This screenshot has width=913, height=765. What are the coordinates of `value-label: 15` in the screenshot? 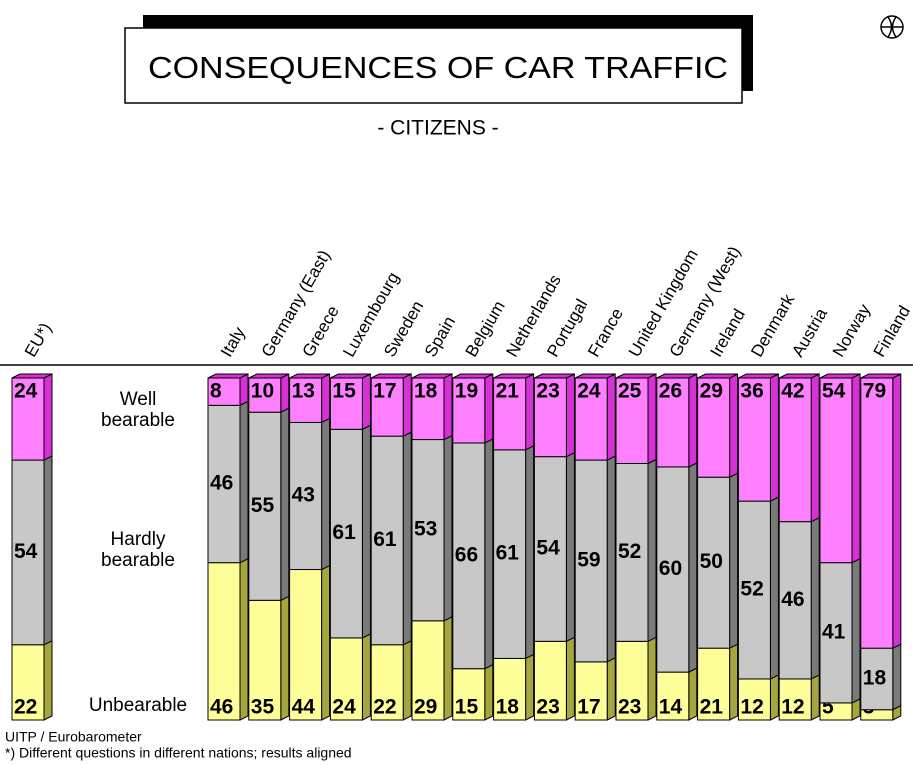 It's located at (344, 391).